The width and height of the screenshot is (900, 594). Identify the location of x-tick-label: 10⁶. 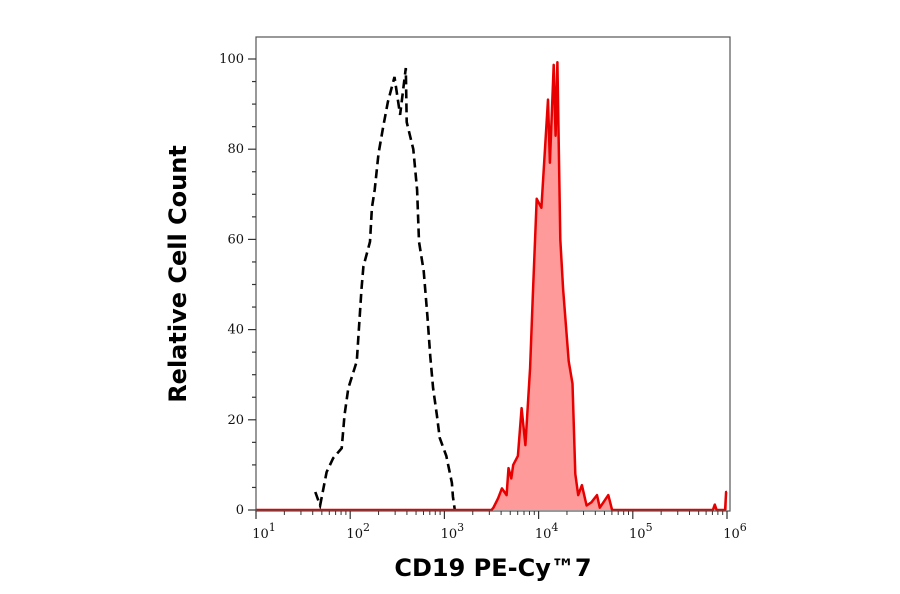
(735, 531).